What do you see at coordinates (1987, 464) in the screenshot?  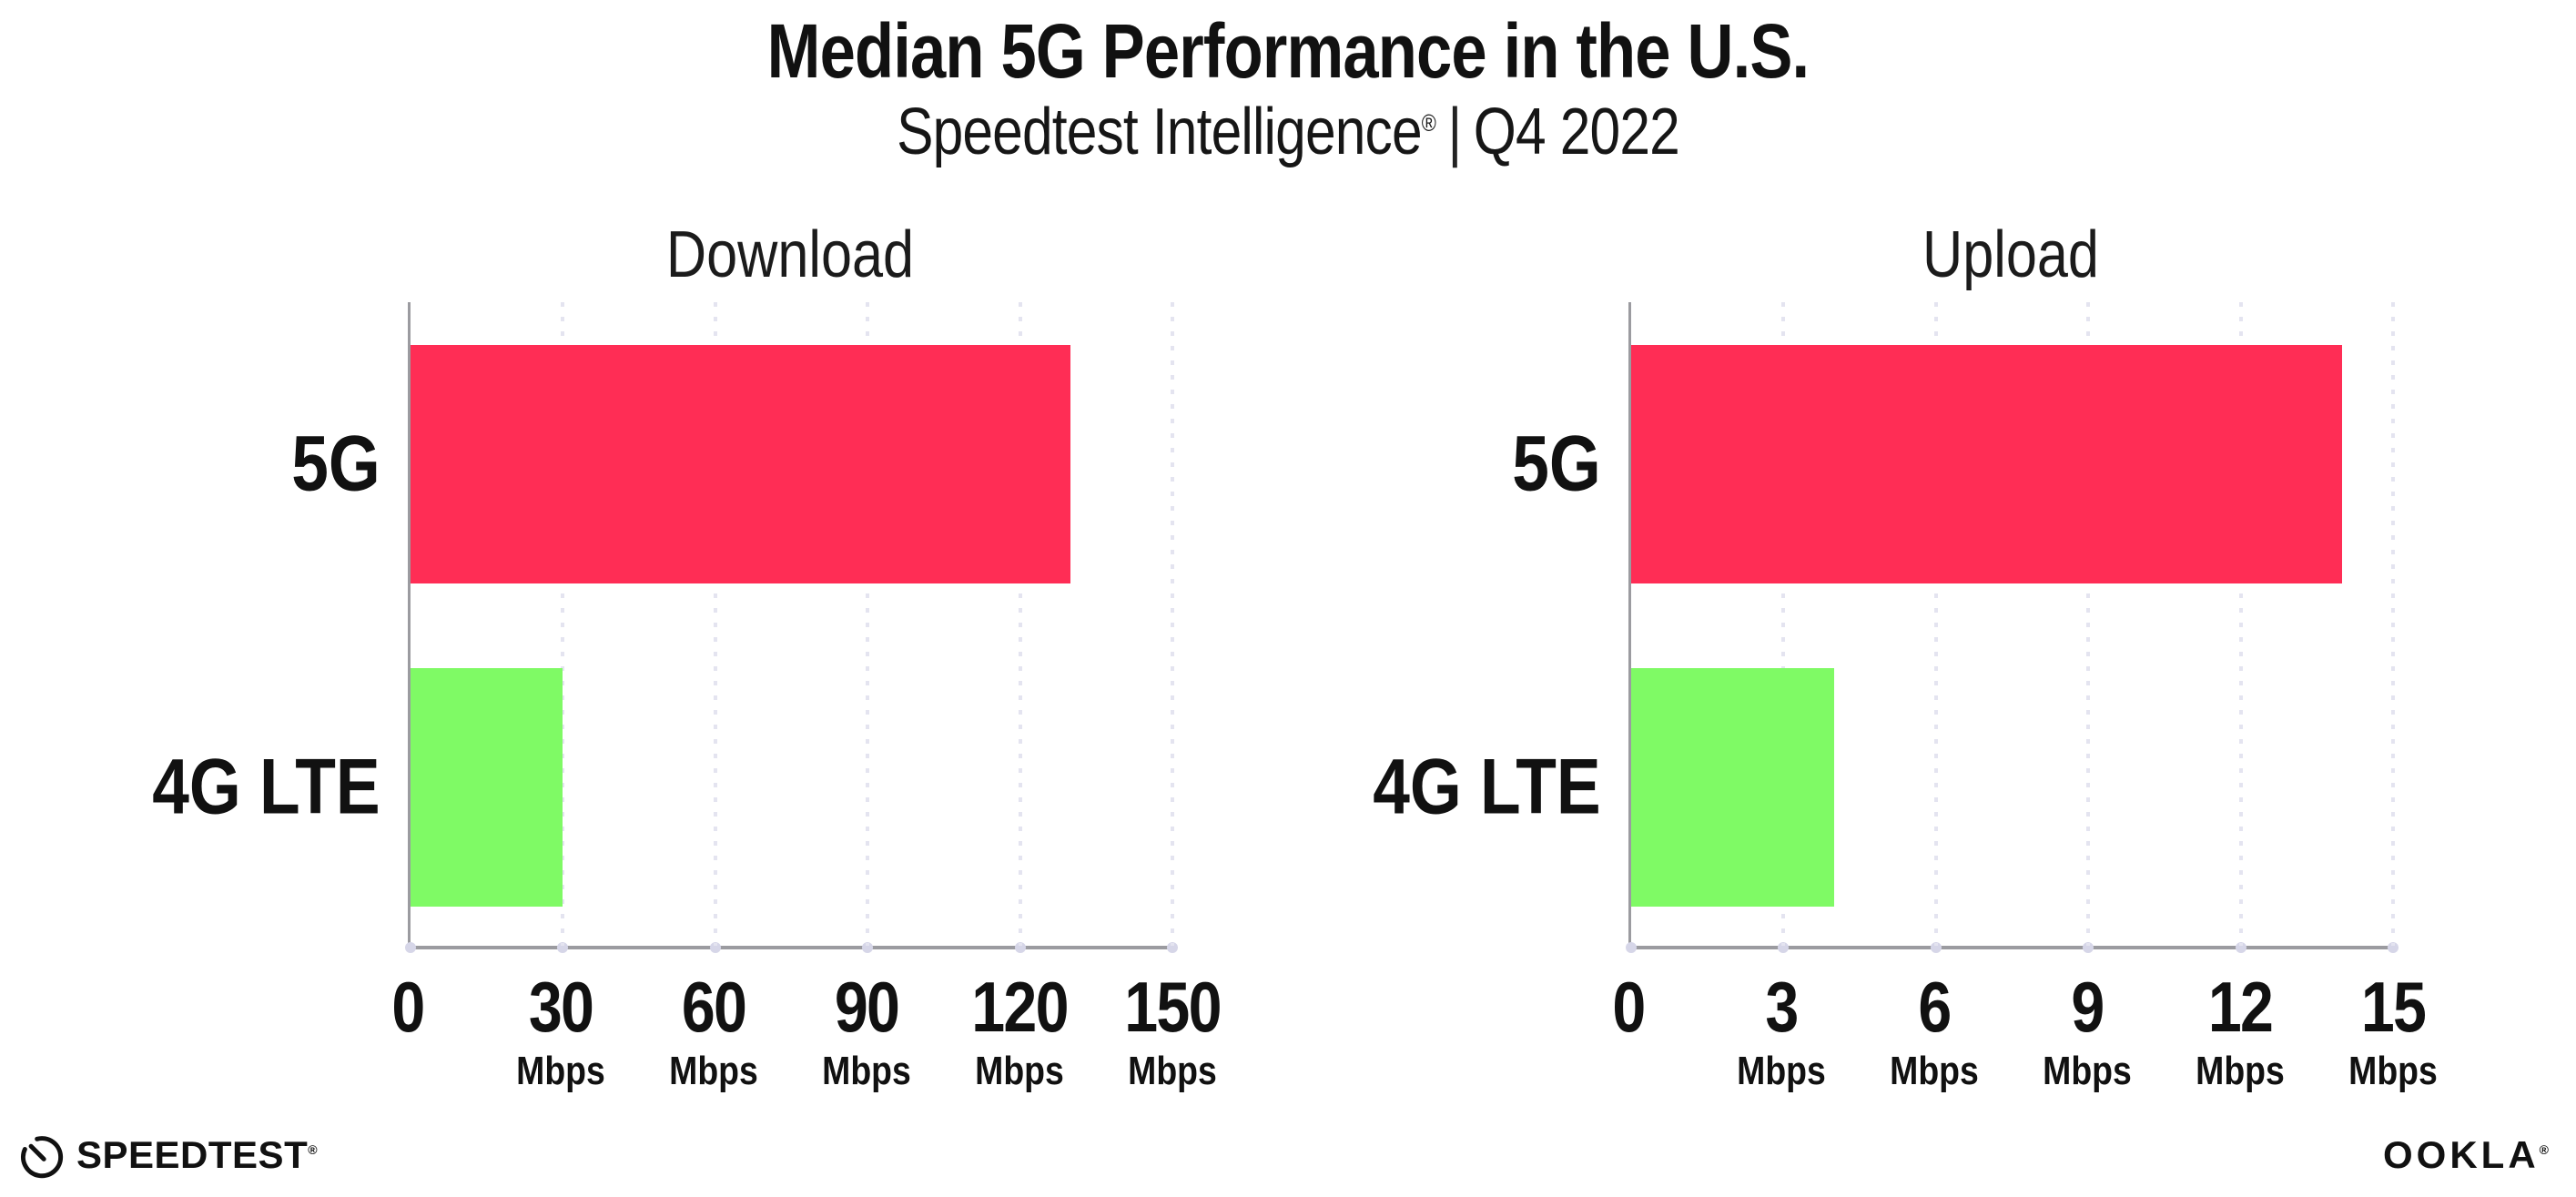 I see `upload-bar-5g` at bounding box center [1987, 464].